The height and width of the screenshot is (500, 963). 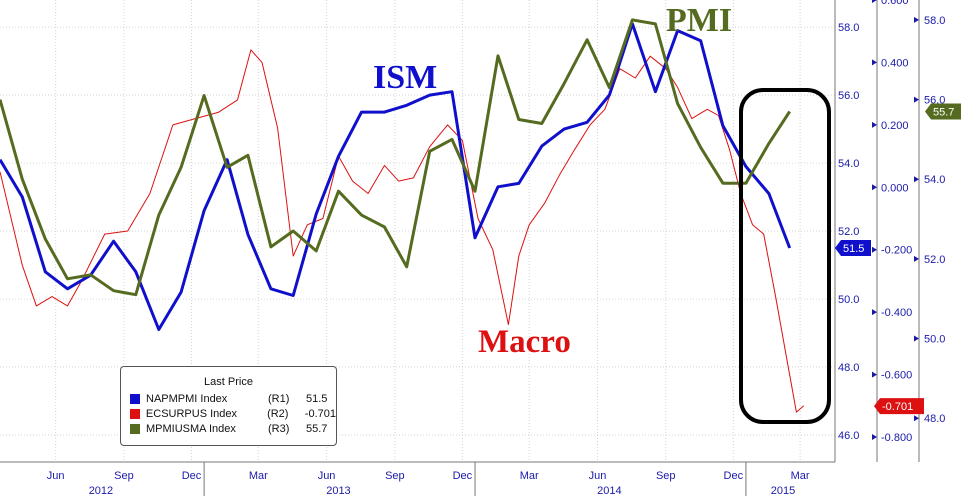 I want to click on legend-axis-ecsurpus: (R2), so click(x=278, y=413).